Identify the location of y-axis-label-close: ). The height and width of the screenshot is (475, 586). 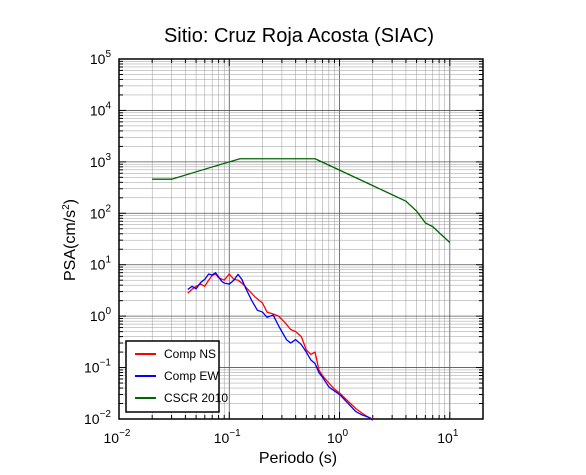
(70, 201).